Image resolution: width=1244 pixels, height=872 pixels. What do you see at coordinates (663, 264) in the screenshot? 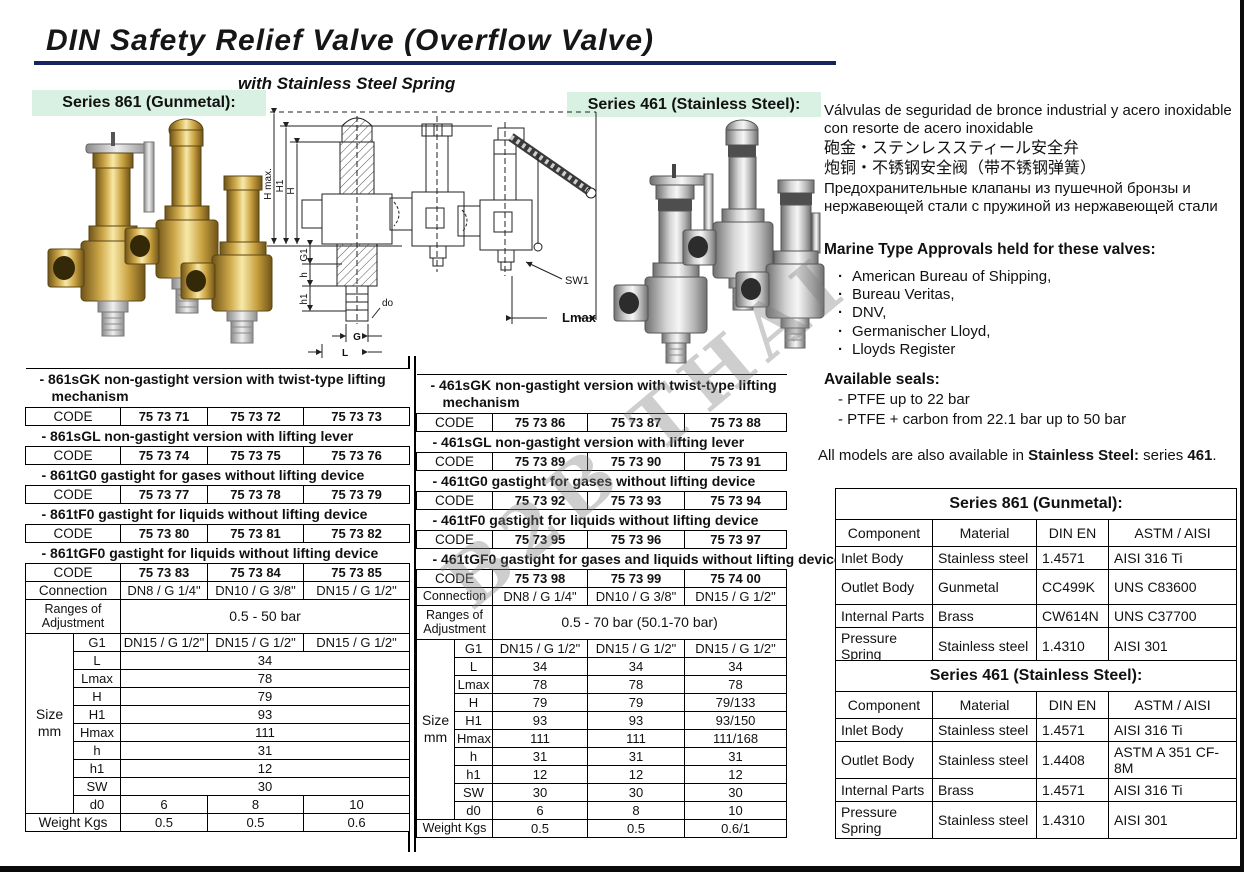
I see `steel-valve-lever` at bounding box center [663, 264].